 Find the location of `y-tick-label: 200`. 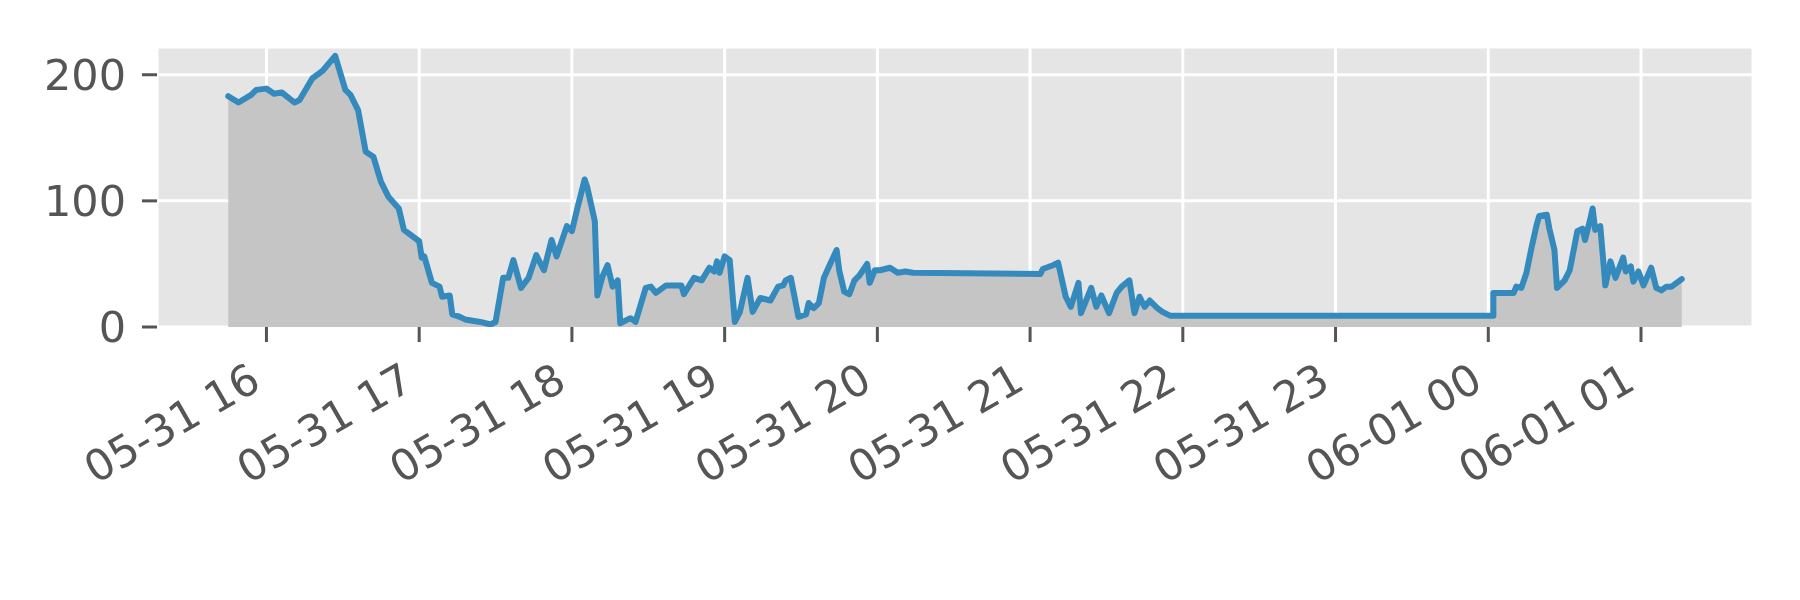

y-tick-label: 200 is located at coordinates (84, 75).